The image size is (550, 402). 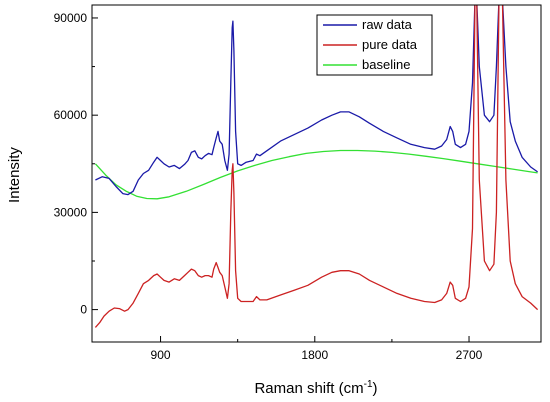 I want to click on x-axis-title-sup: -1, so click(x=368, y=384).